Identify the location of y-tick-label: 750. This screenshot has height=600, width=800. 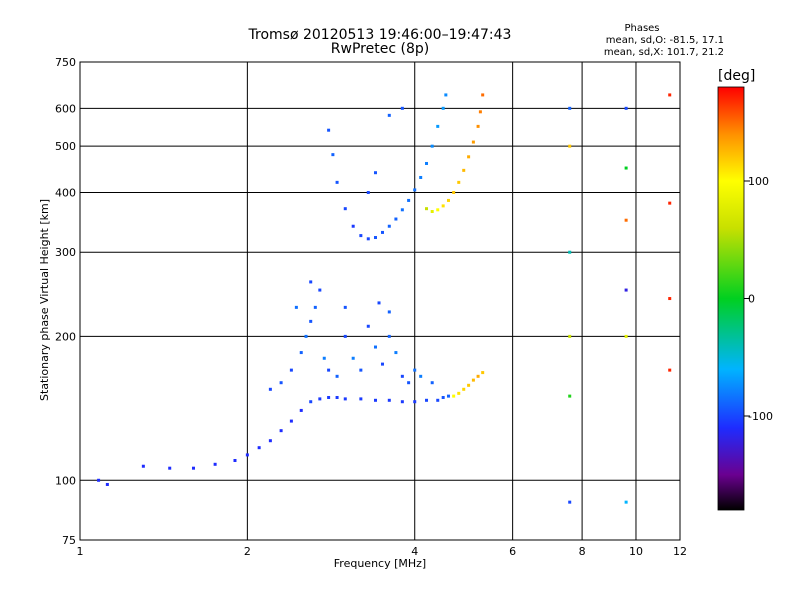
(65, 62).